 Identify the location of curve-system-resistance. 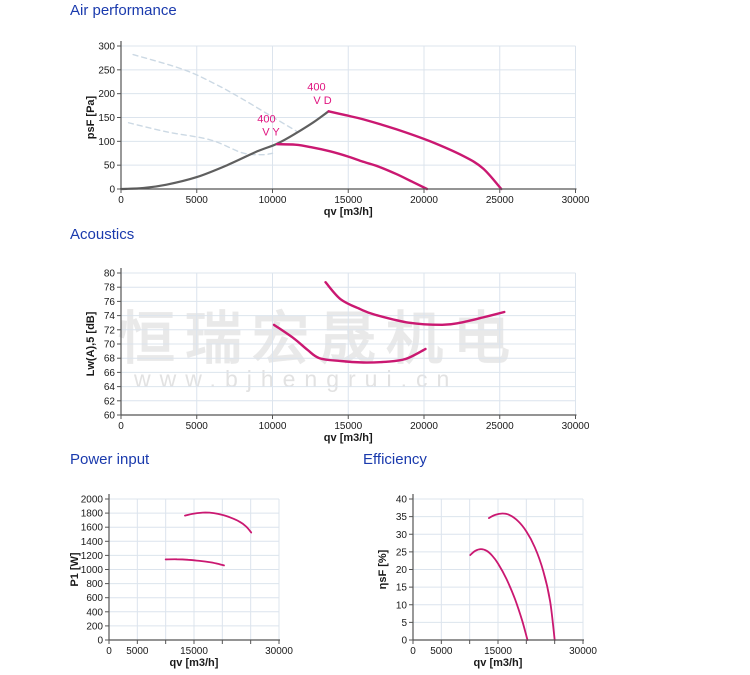
(224, 150).